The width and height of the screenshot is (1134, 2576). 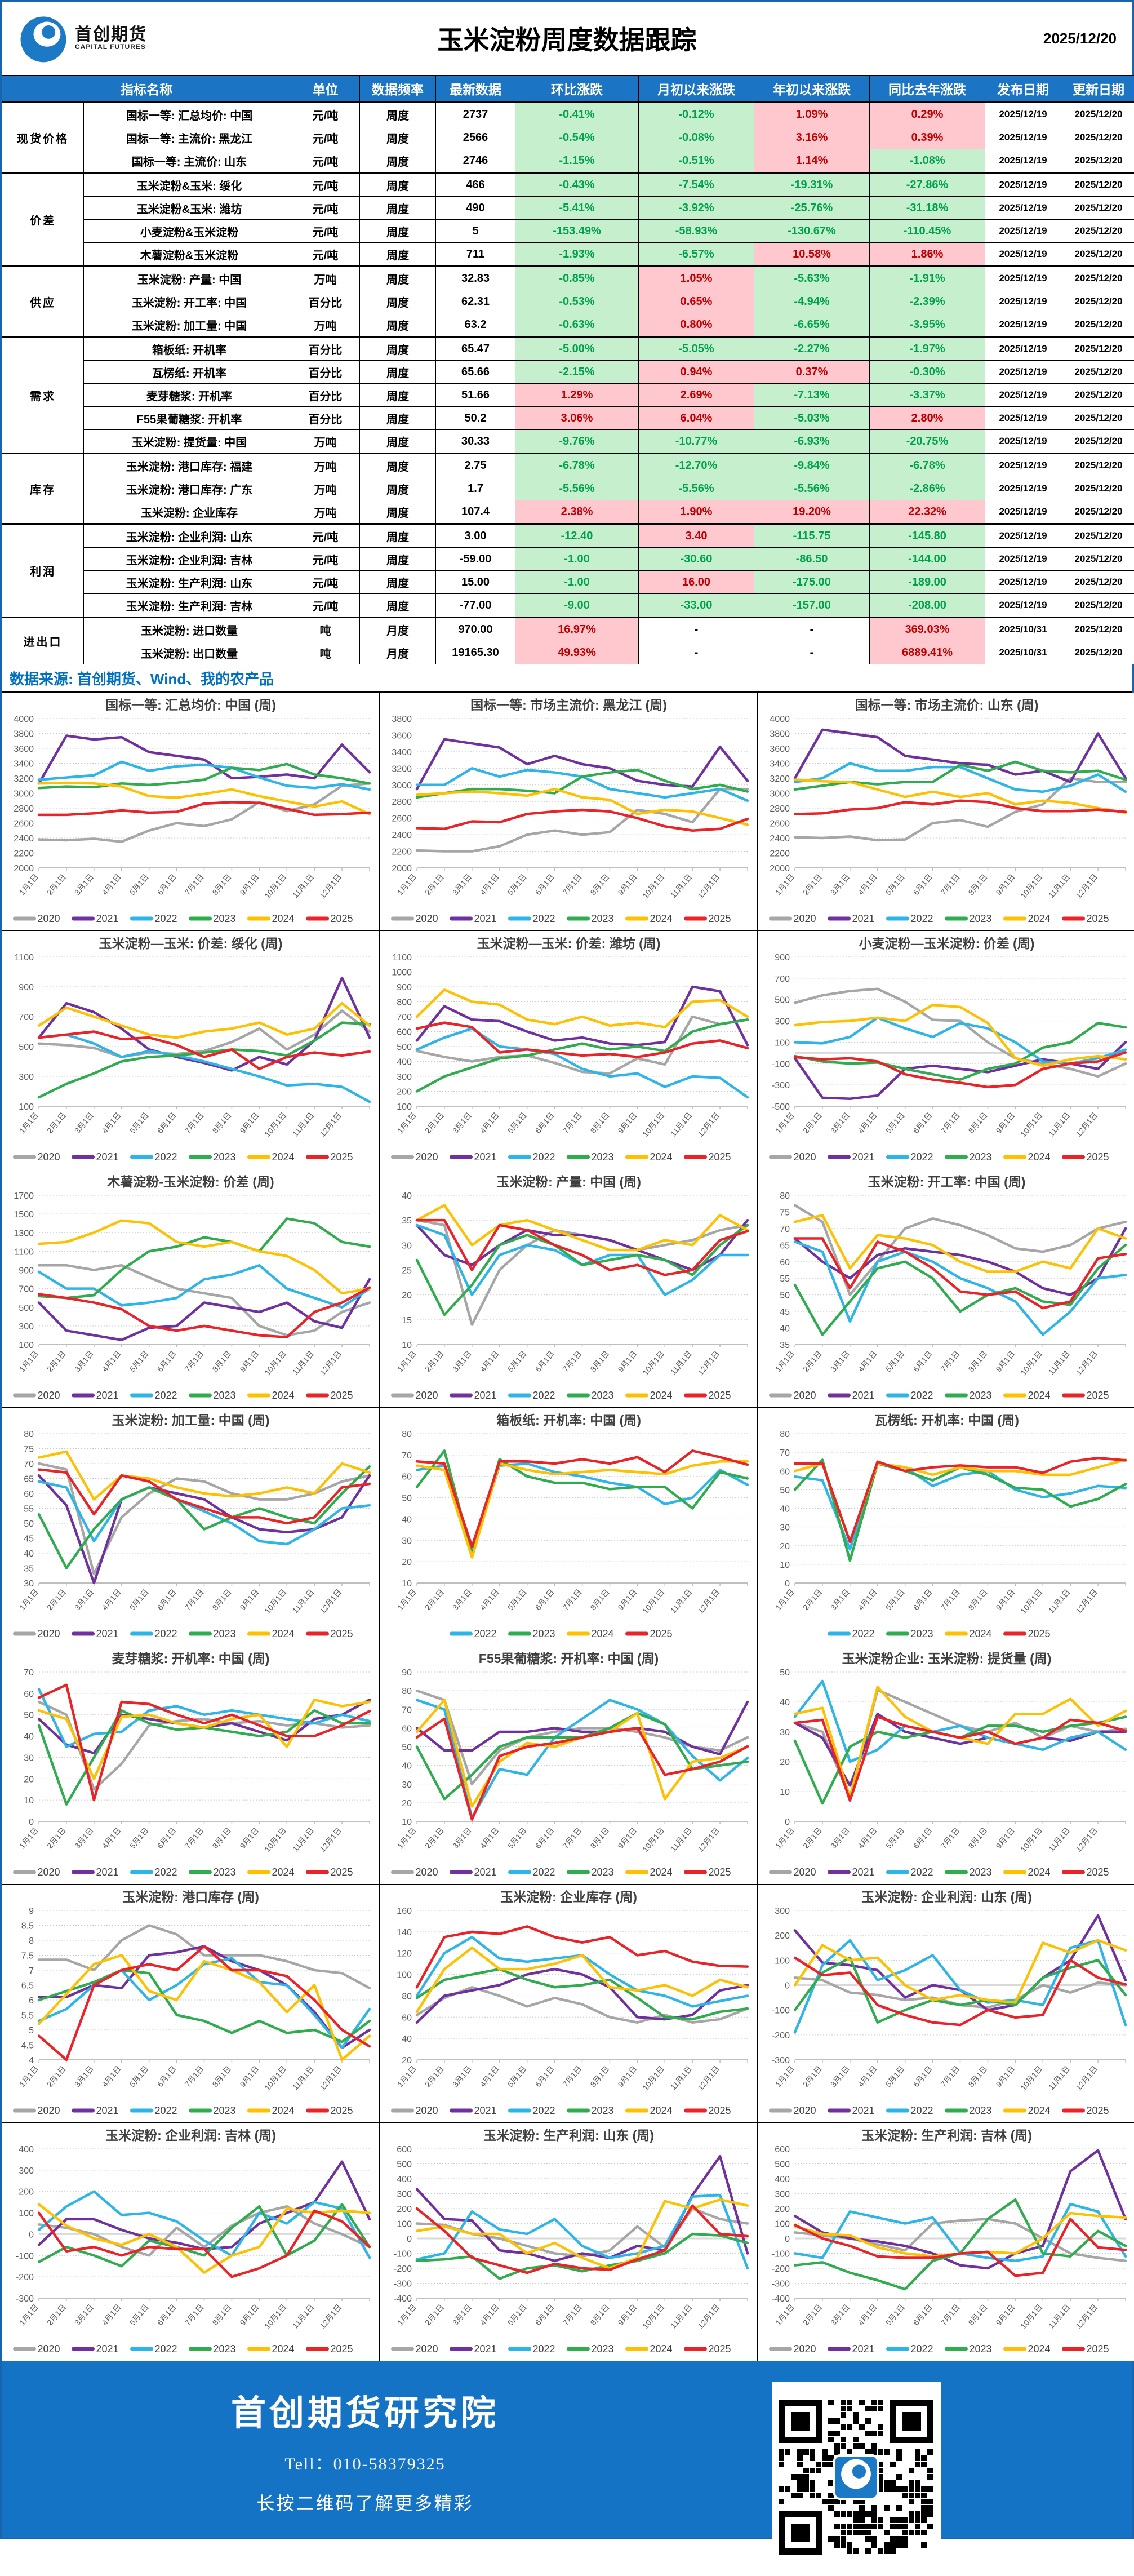 What do you see at coordinates (782, 2179) in the screenshot?
I see `svg-text: 400` at bounding box center [782, 2179].